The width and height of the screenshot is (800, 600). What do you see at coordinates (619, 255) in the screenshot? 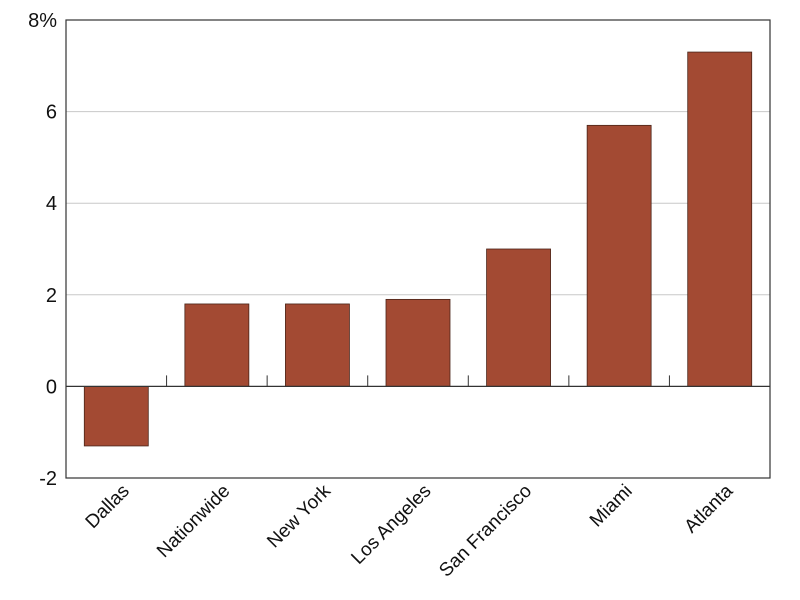
I see `bar-miami` at bounding box center [619, 255].